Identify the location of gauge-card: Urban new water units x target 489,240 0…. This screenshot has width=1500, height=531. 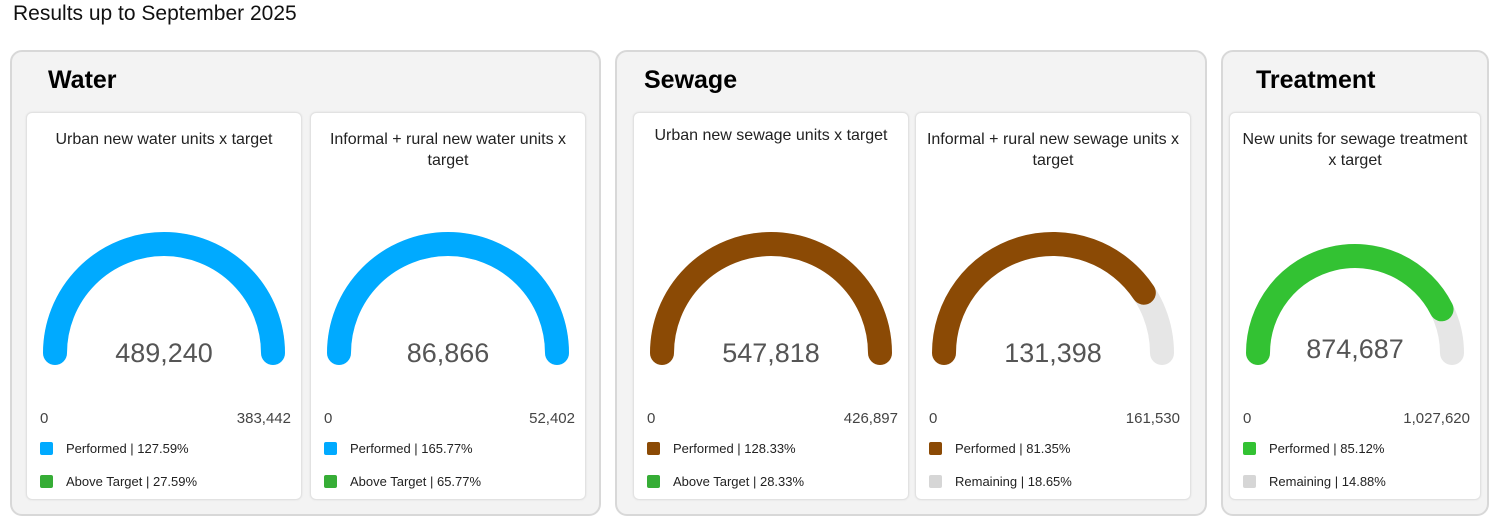
(164, 306).